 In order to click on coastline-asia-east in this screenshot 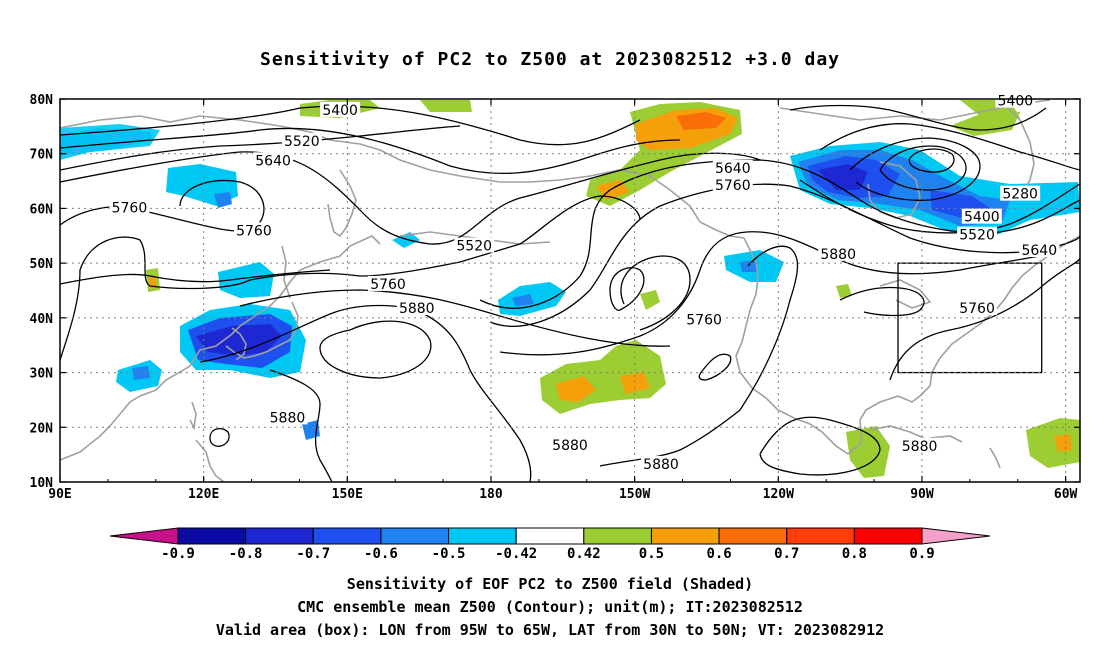, I will do `click(220, 348)`.